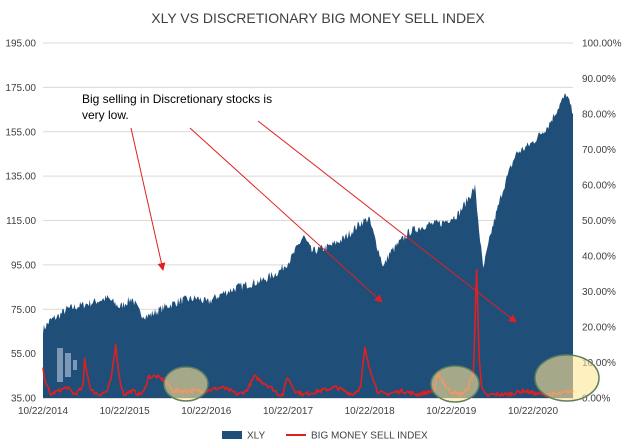  I want to click on y-left-tick-label: 35.00, so click(23, 399).